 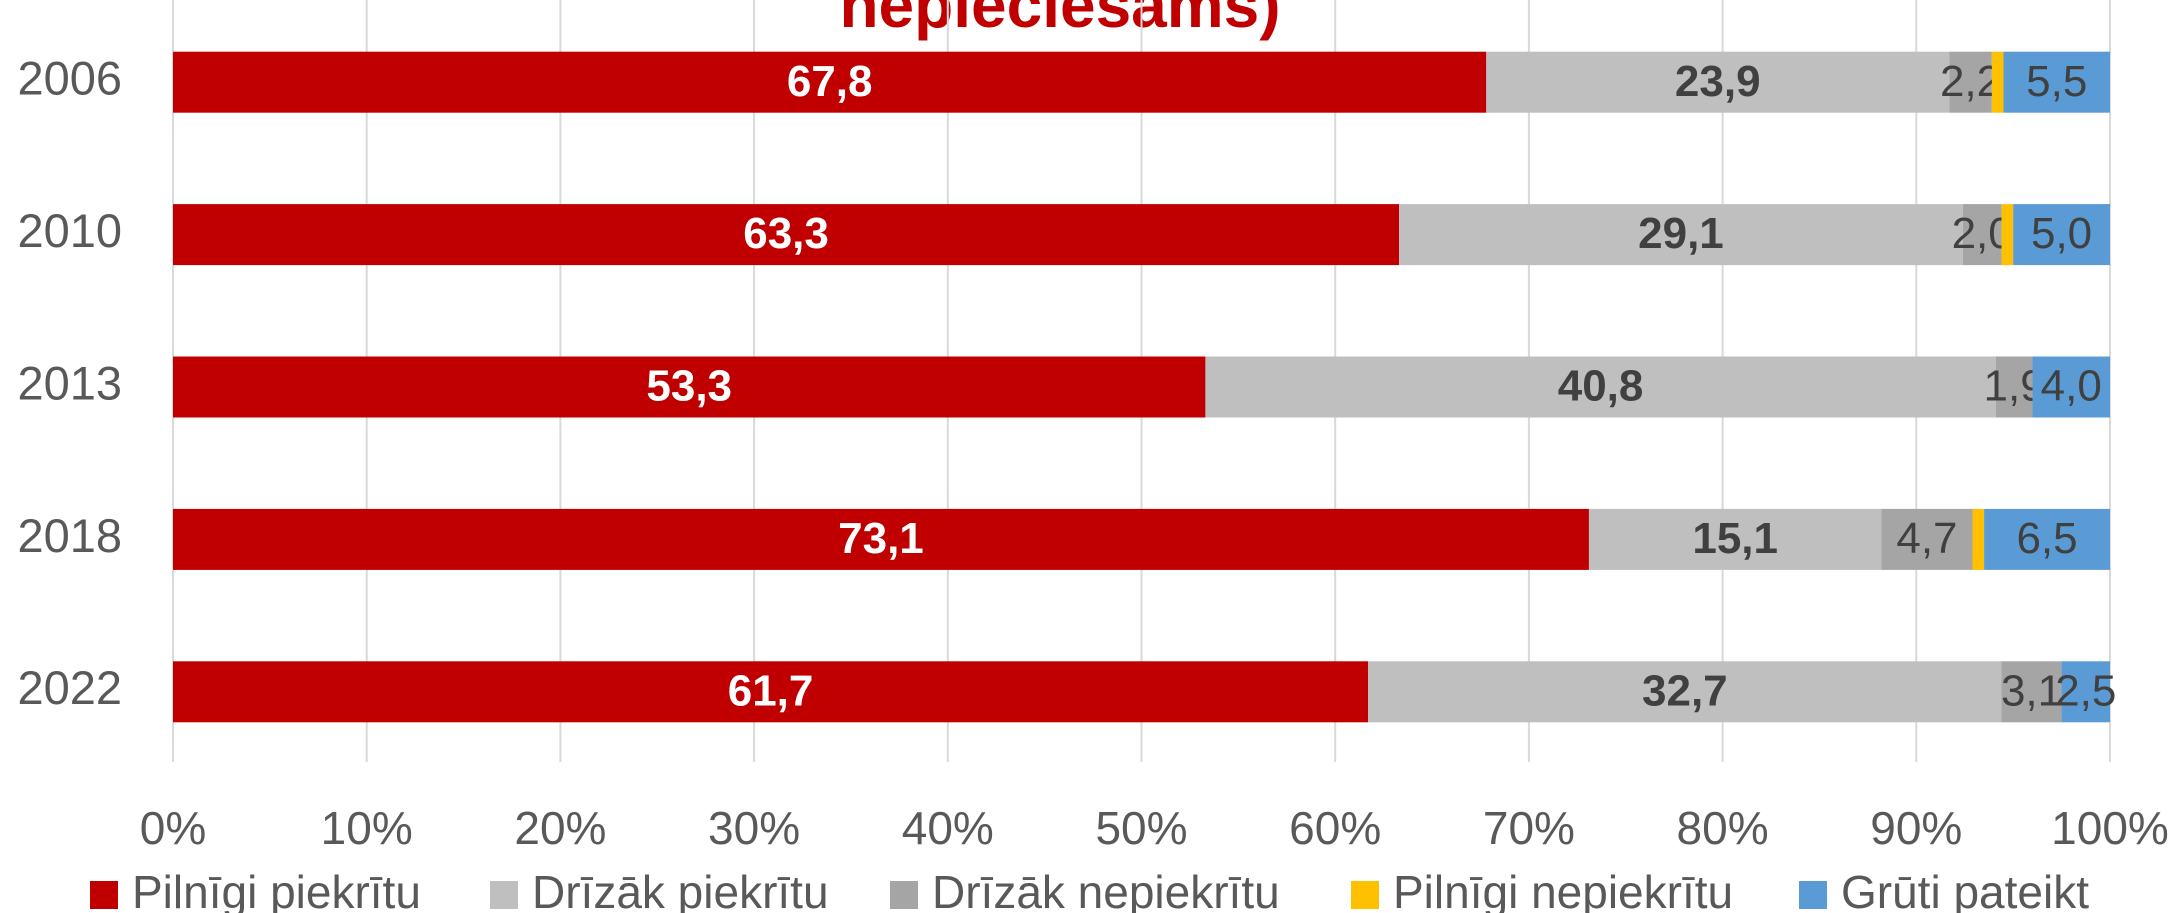 What do you see at coordinates (680, 889) in the screenshot?
I see `legend-label: Drīzāk piekrītu` at bounding box center [680, 889].